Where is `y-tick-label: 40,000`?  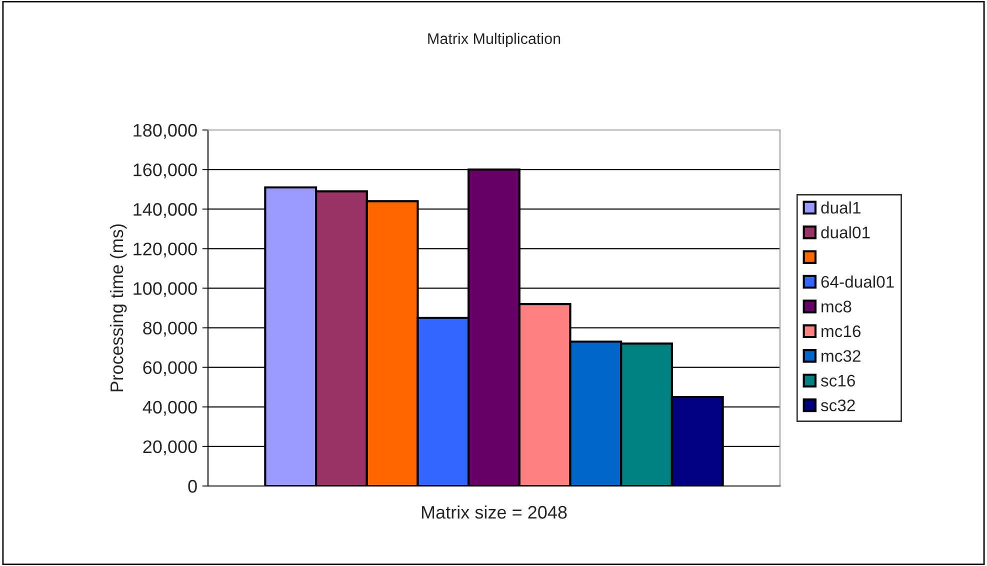
y-tick-label: 40,000 is located at coordinates (169, 408).